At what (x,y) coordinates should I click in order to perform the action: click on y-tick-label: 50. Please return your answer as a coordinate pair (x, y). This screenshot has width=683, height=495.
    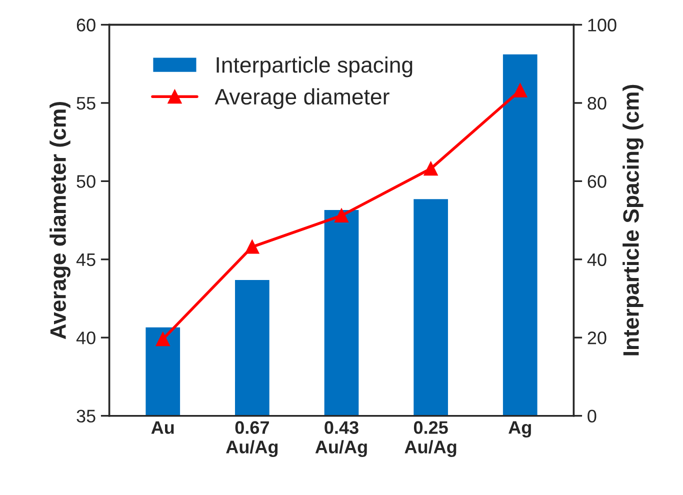
    Looking at the image, I should click on (86, 181).